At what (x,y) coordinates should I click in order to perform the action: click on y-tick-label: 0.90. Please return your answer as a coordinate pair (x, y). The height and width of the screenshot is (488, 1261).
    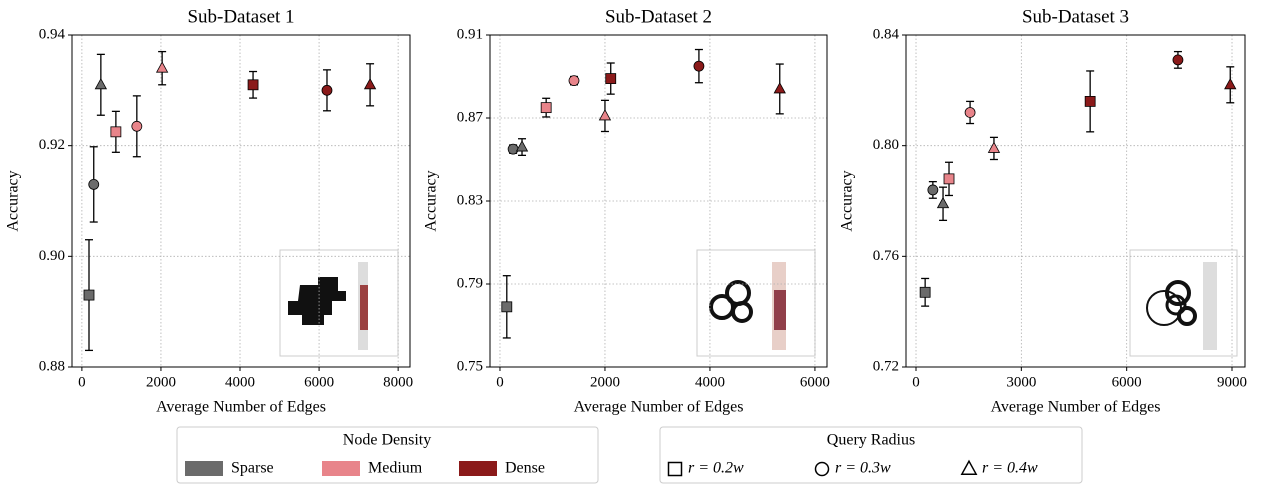
    Looking at the image, I should click on (52, 256).